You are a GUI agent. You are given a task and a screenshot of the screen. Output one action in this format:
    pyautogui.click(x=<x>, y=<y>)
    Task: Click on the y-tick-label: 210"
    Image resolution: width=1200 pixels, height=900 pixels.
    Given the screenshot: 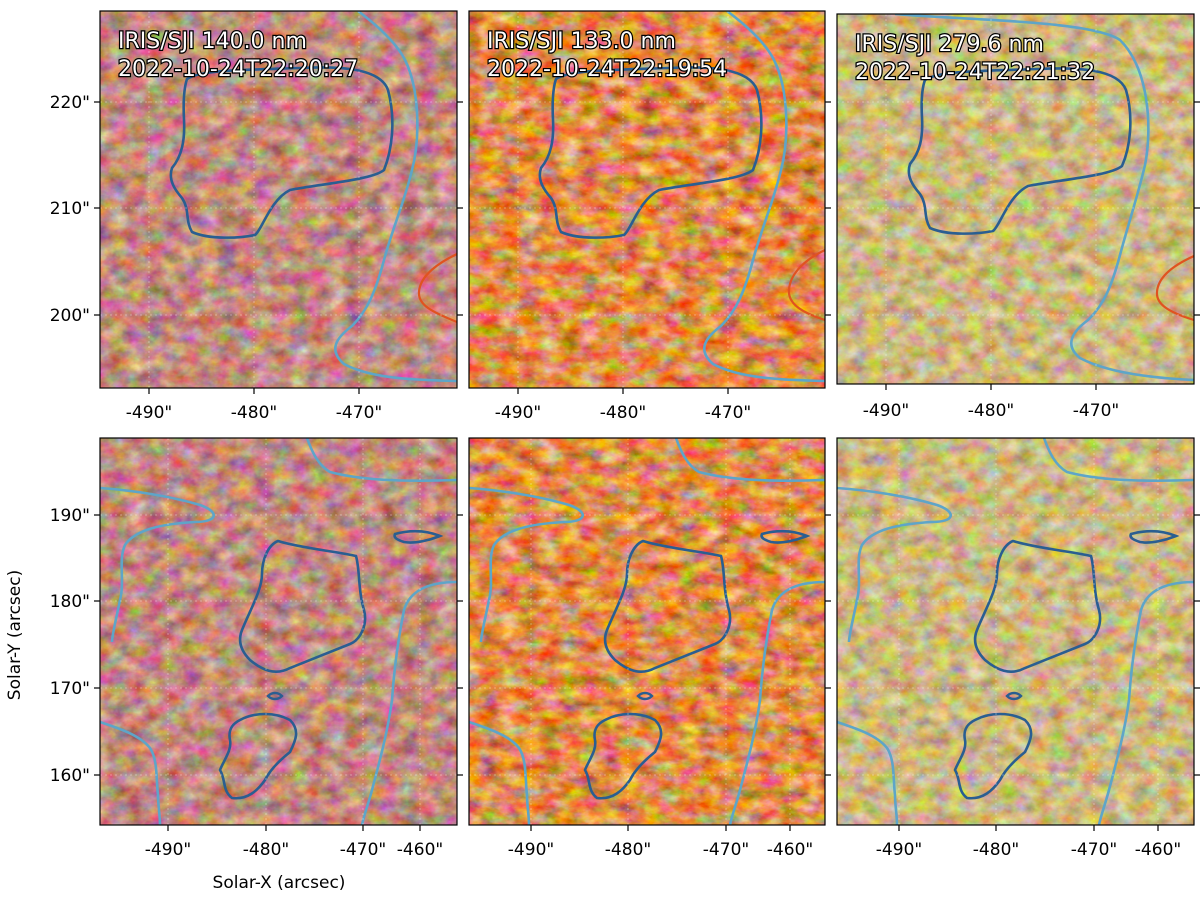 What is the action you would take?
    pyautogui.click(x=70, y=209)
    